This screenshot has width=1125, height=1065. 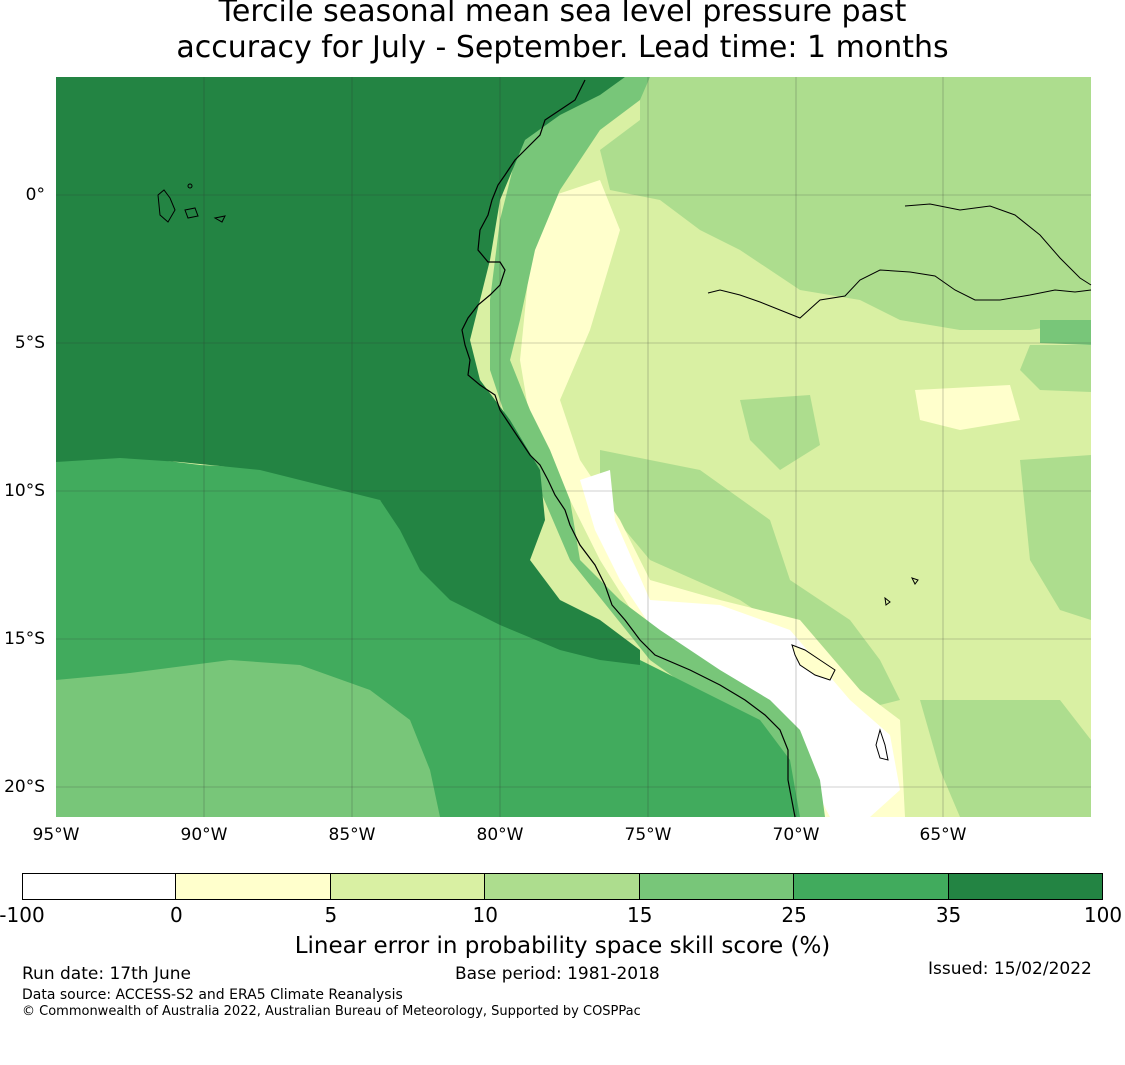 What do you see at coordinates (190, 186) in the screenshot?
I see `island-islet` at bounding box center [190, 186].